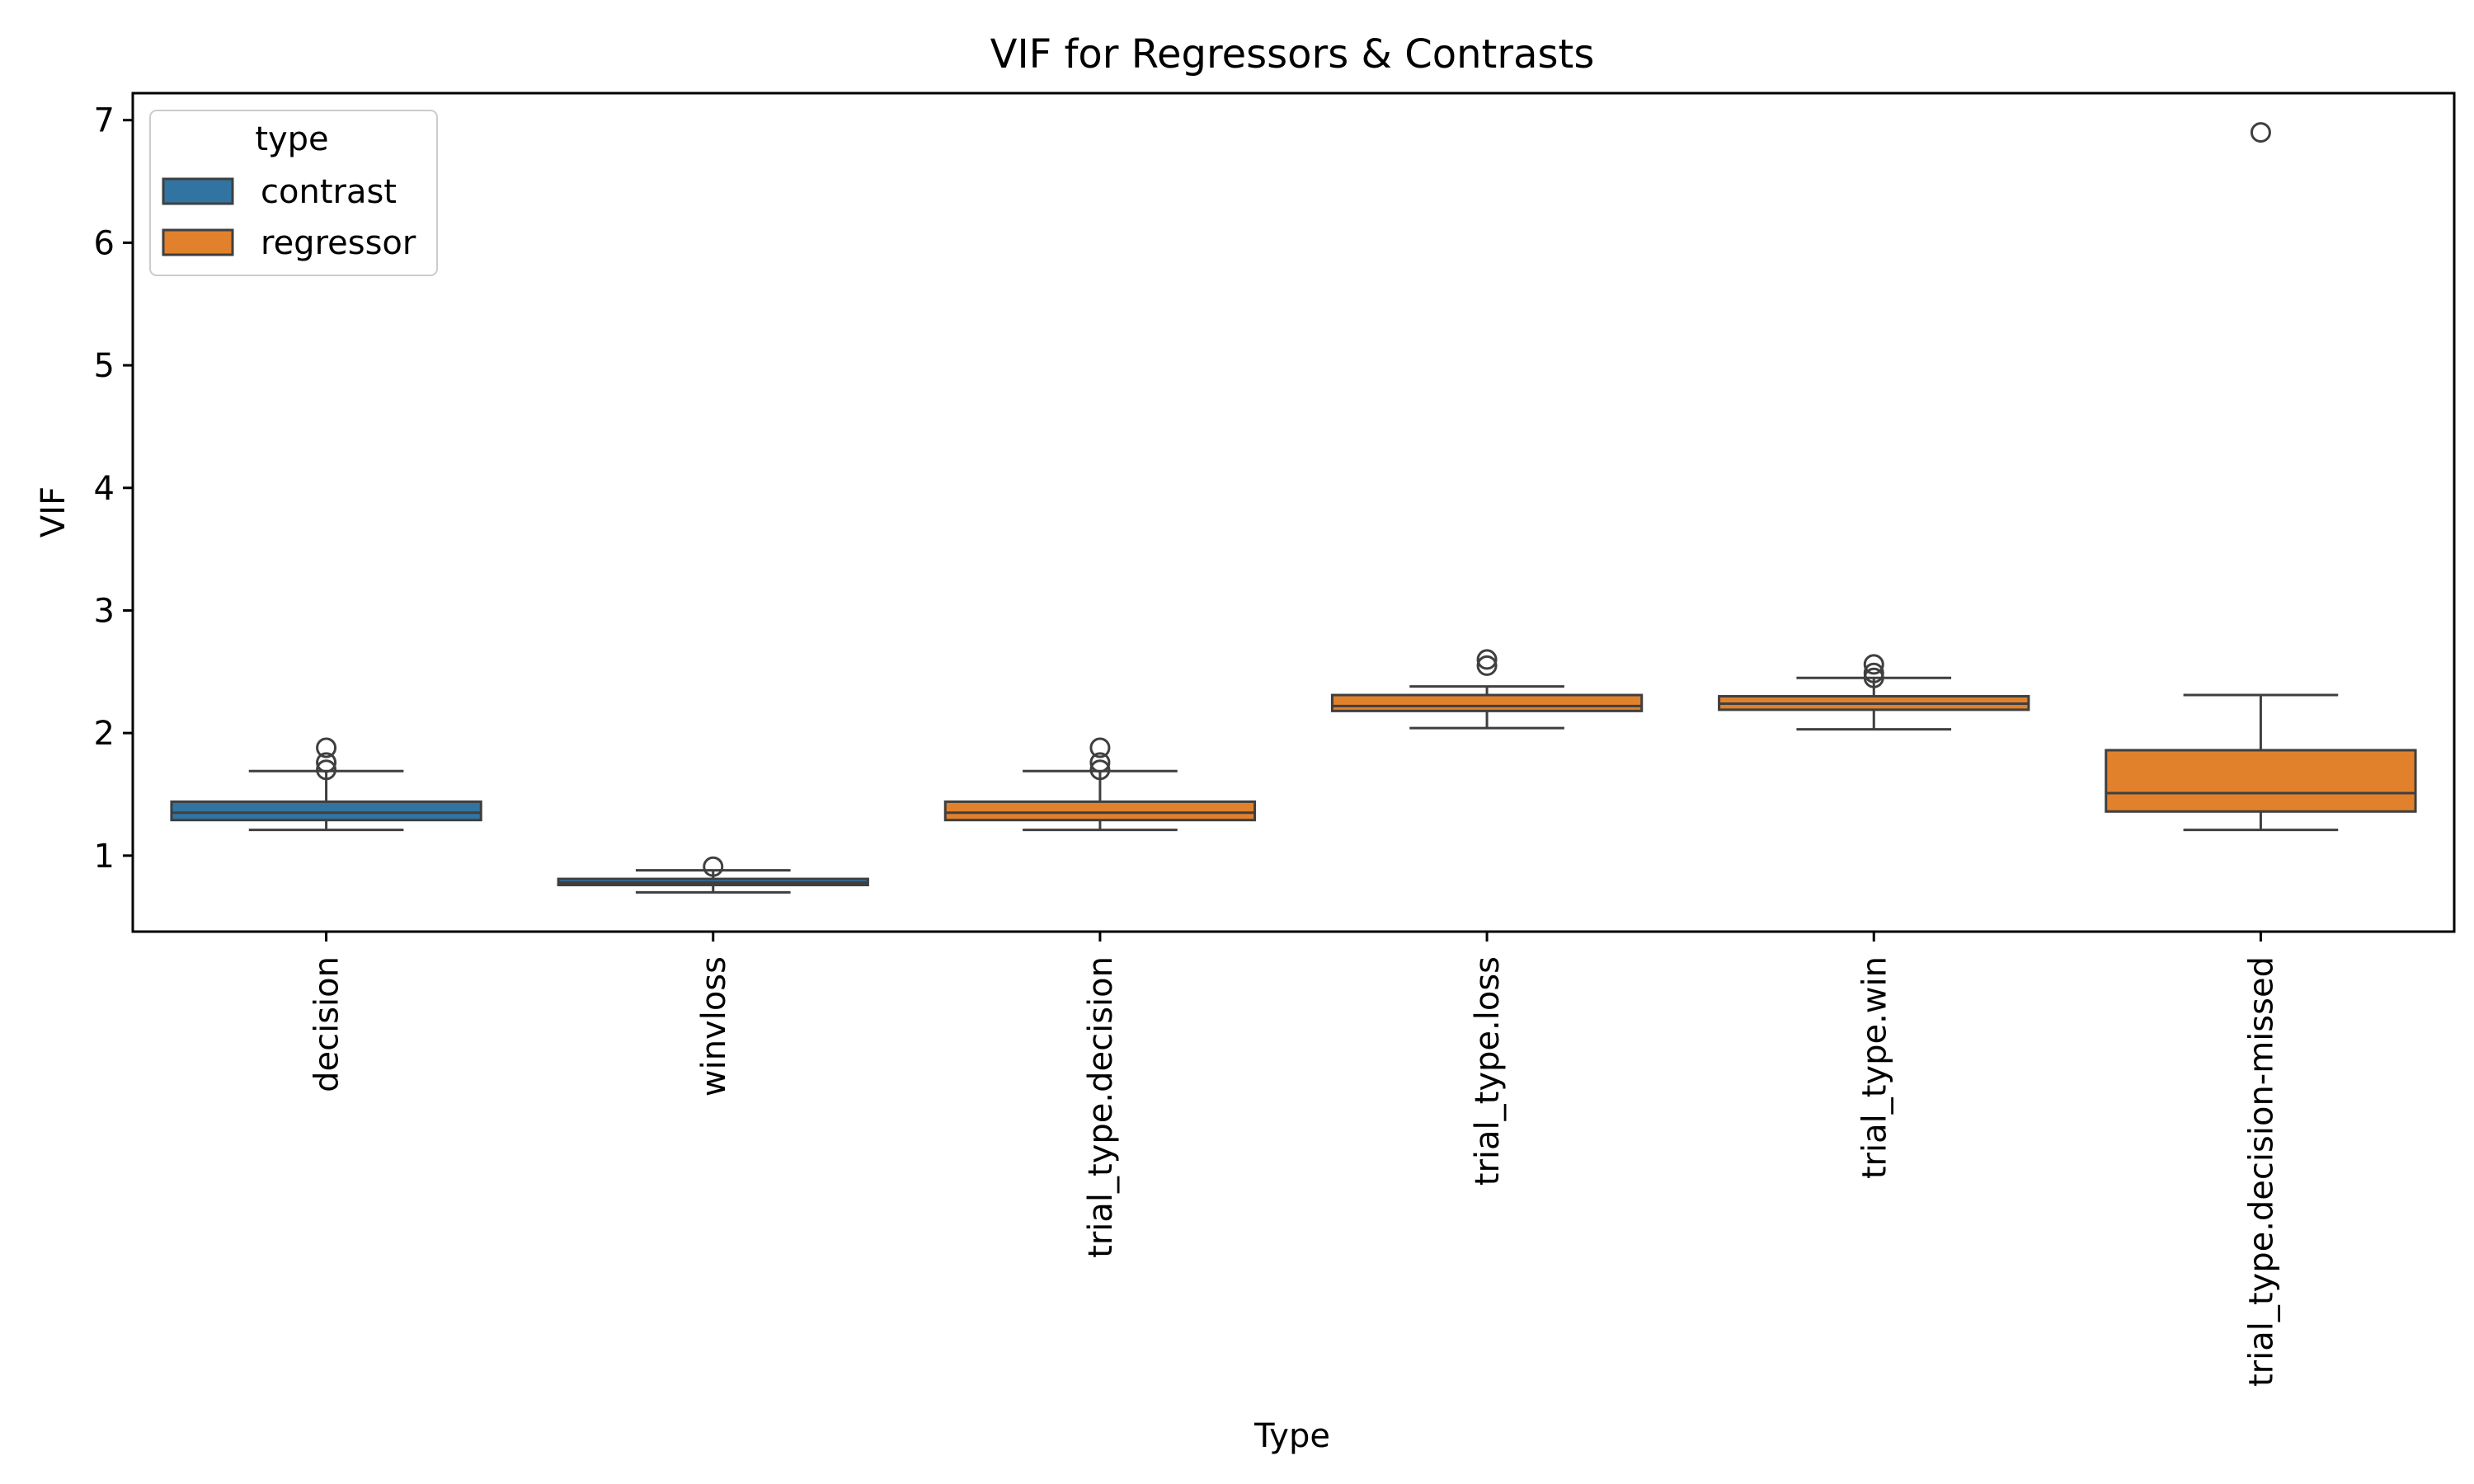  I want to click on y-tick-label: 6, so click(104, 243).